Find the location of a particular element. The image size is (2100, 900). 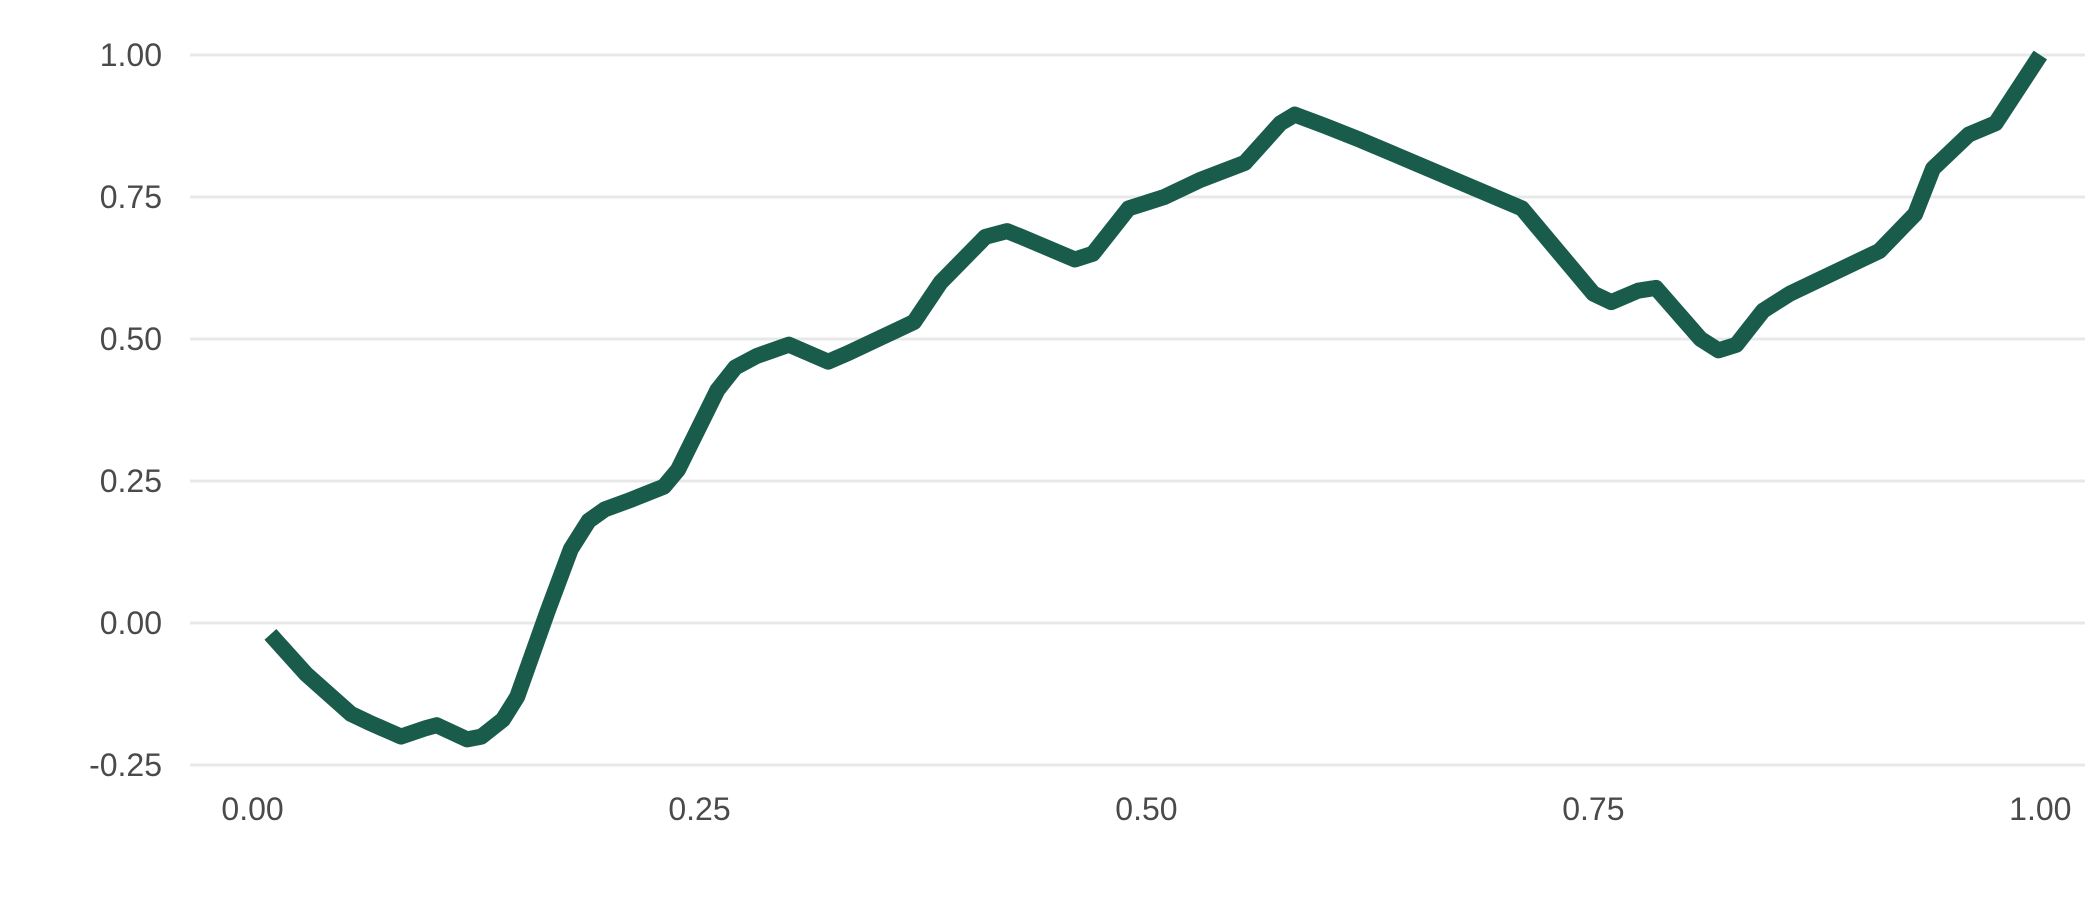

y-tick-label: -0.25 is located at coordinates (125, 765).